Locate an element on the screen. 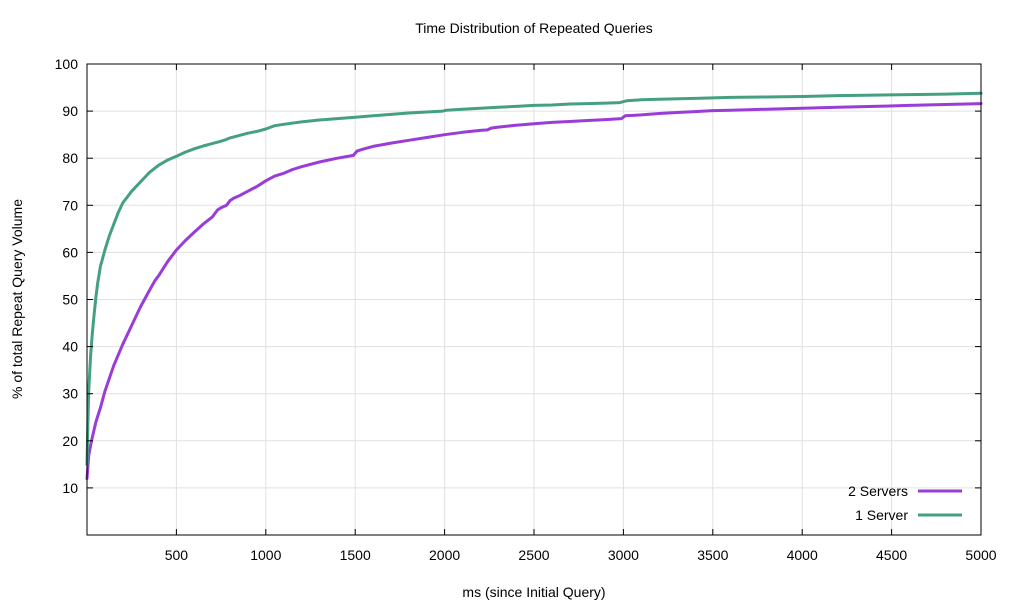  legend-label: 1 Server is located at coordinates (881, 515).